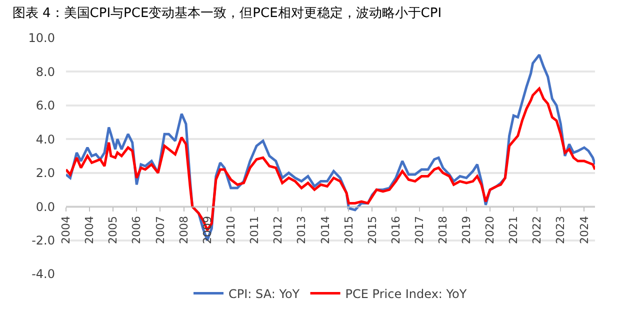 The width and height of the screenshot is (619, 320). Describe the element at coordinates (113, 230) in the screenshot. I see `x-tick-label: 2005` at that location.